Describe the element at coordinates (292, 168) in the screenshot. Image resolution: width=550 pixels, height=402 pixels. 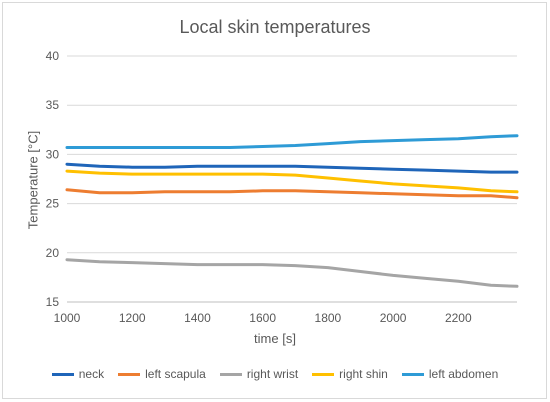
I see `series-line-neck` at that location.